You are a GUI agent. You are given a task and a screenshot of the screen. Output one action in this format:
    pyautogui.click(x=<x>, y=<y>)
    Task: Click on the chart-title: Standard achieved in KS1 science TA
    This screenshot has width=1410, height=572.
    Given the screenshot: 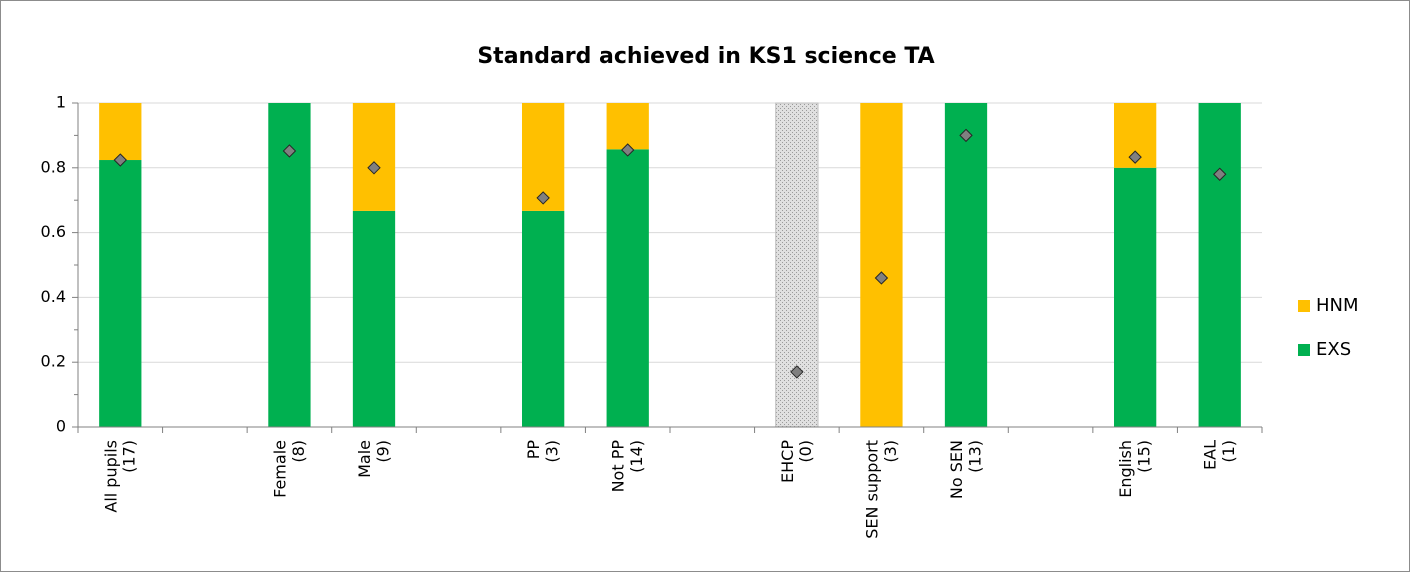 What is the action you would take?
    pyautogui.click(x=705, y=56)
    